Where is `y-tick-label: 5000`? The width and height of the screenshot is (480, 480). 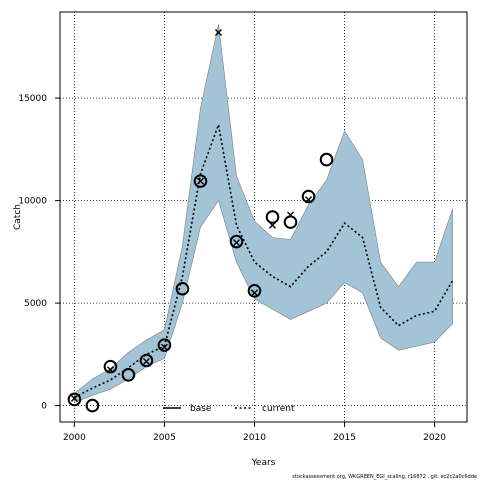 y-tick-label: 5000 is located at coordinates (35, 304).